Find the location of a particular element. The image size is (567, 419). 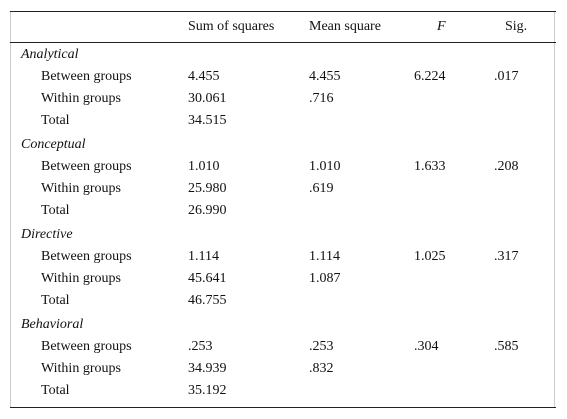

cell: 1.025 is located at coordinates (430, 256).